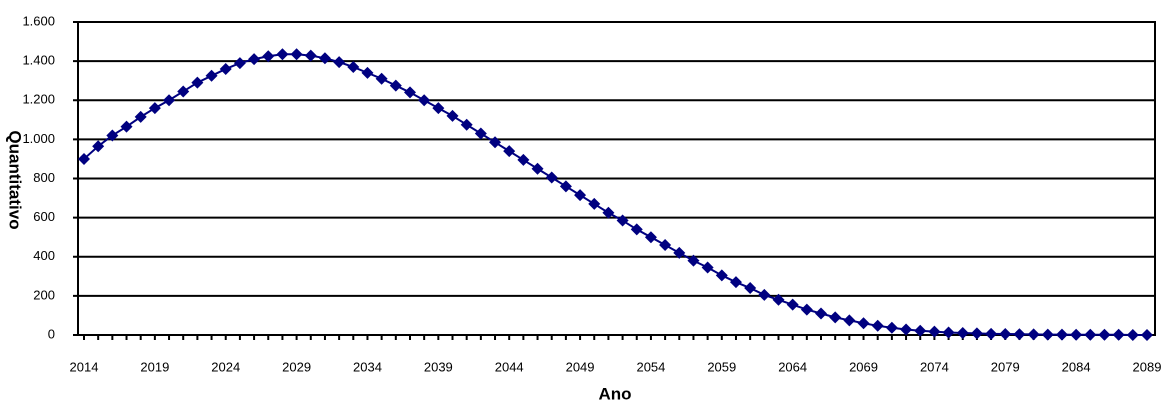 Image resolution: width=1169 pixels, height=404 pixels. Describe the element at coordinates (296, 366) in the screenshot. I see `x-tick-label: 2029` at that location.